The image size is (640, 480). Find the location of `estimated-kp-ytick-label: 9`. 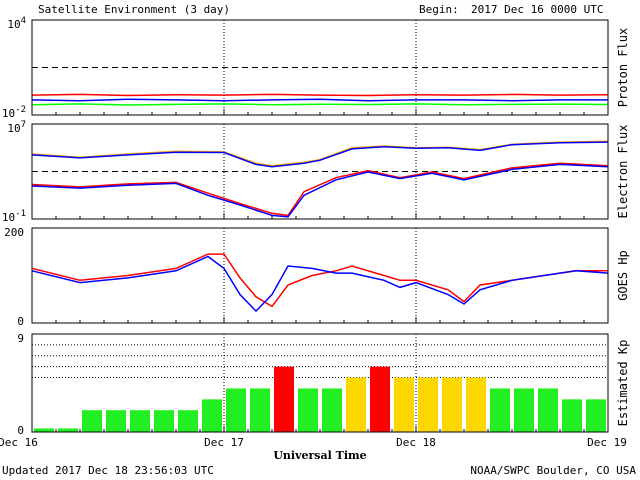

estimated-kp-ytick-label: 9 is located at coordinates (20, 338).